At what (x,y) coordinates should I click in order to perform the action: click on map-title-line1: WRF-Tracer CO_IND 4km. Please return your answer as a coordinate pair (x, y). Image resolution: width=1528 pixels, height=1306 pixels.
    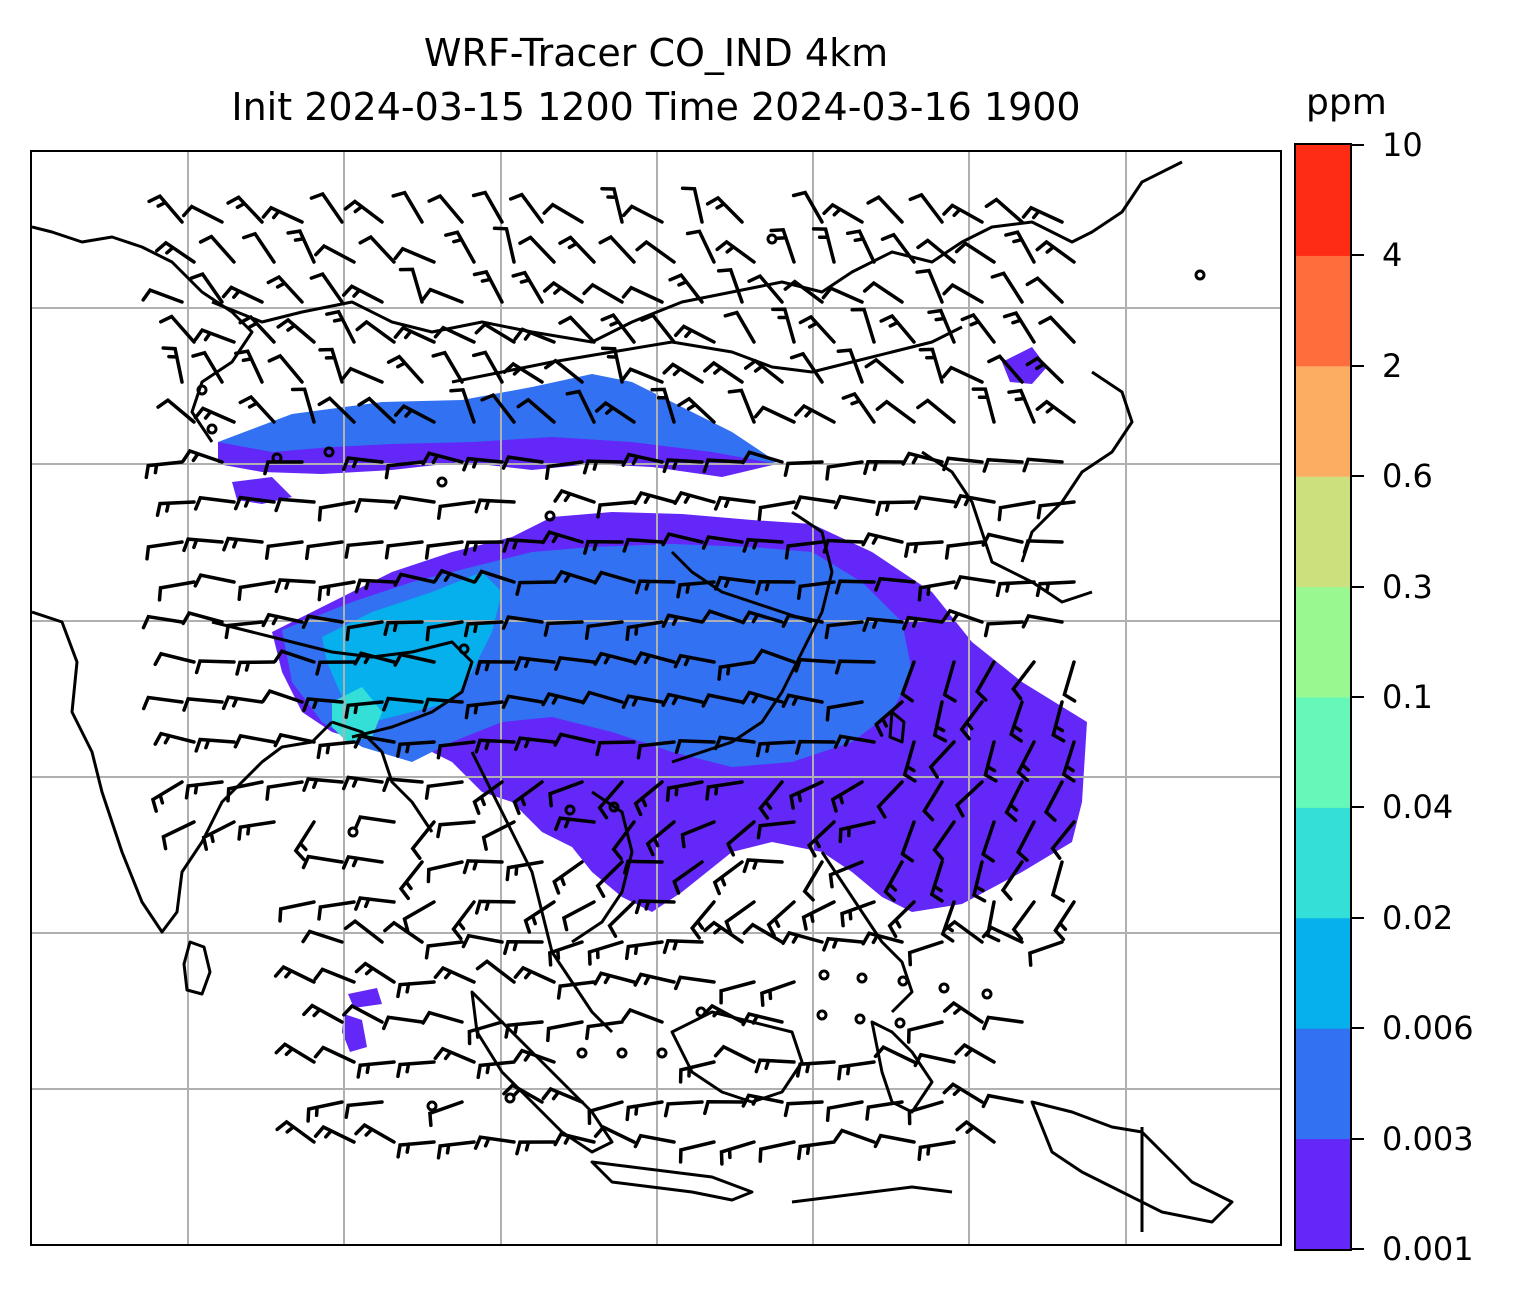
    Looking at the image, I should click on (656, 53).